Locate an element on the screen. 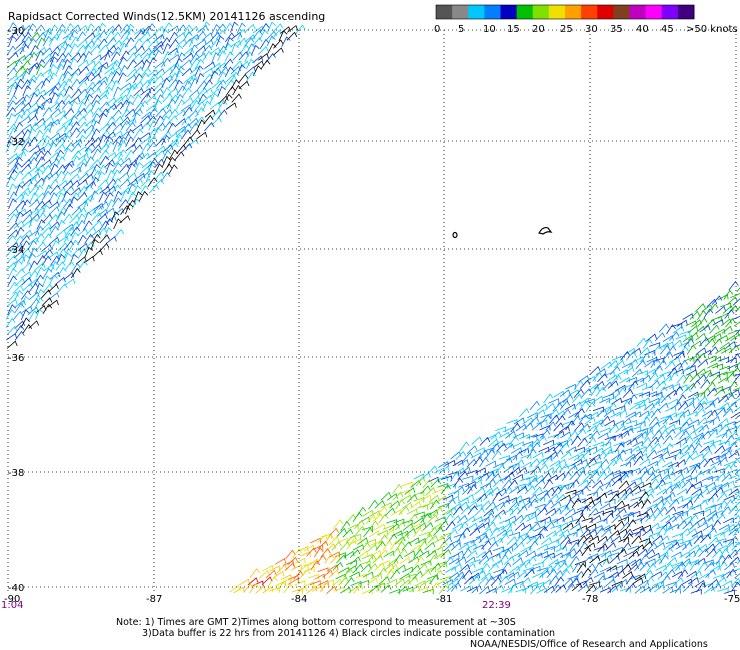 This screenshot has width=740, height=650. lon-label: -75 is located at coordinates (732, 599).